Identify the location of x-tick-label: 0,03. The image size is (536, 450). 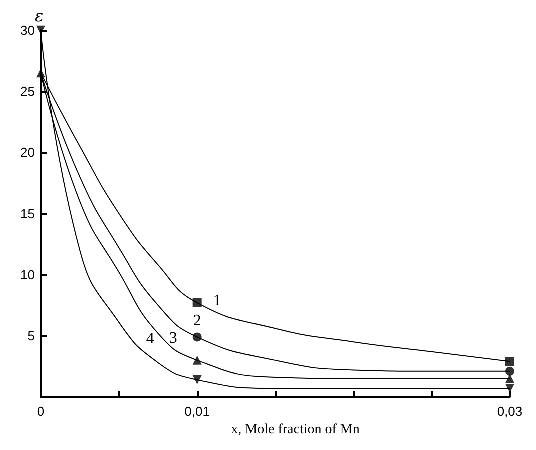
(510, 412).